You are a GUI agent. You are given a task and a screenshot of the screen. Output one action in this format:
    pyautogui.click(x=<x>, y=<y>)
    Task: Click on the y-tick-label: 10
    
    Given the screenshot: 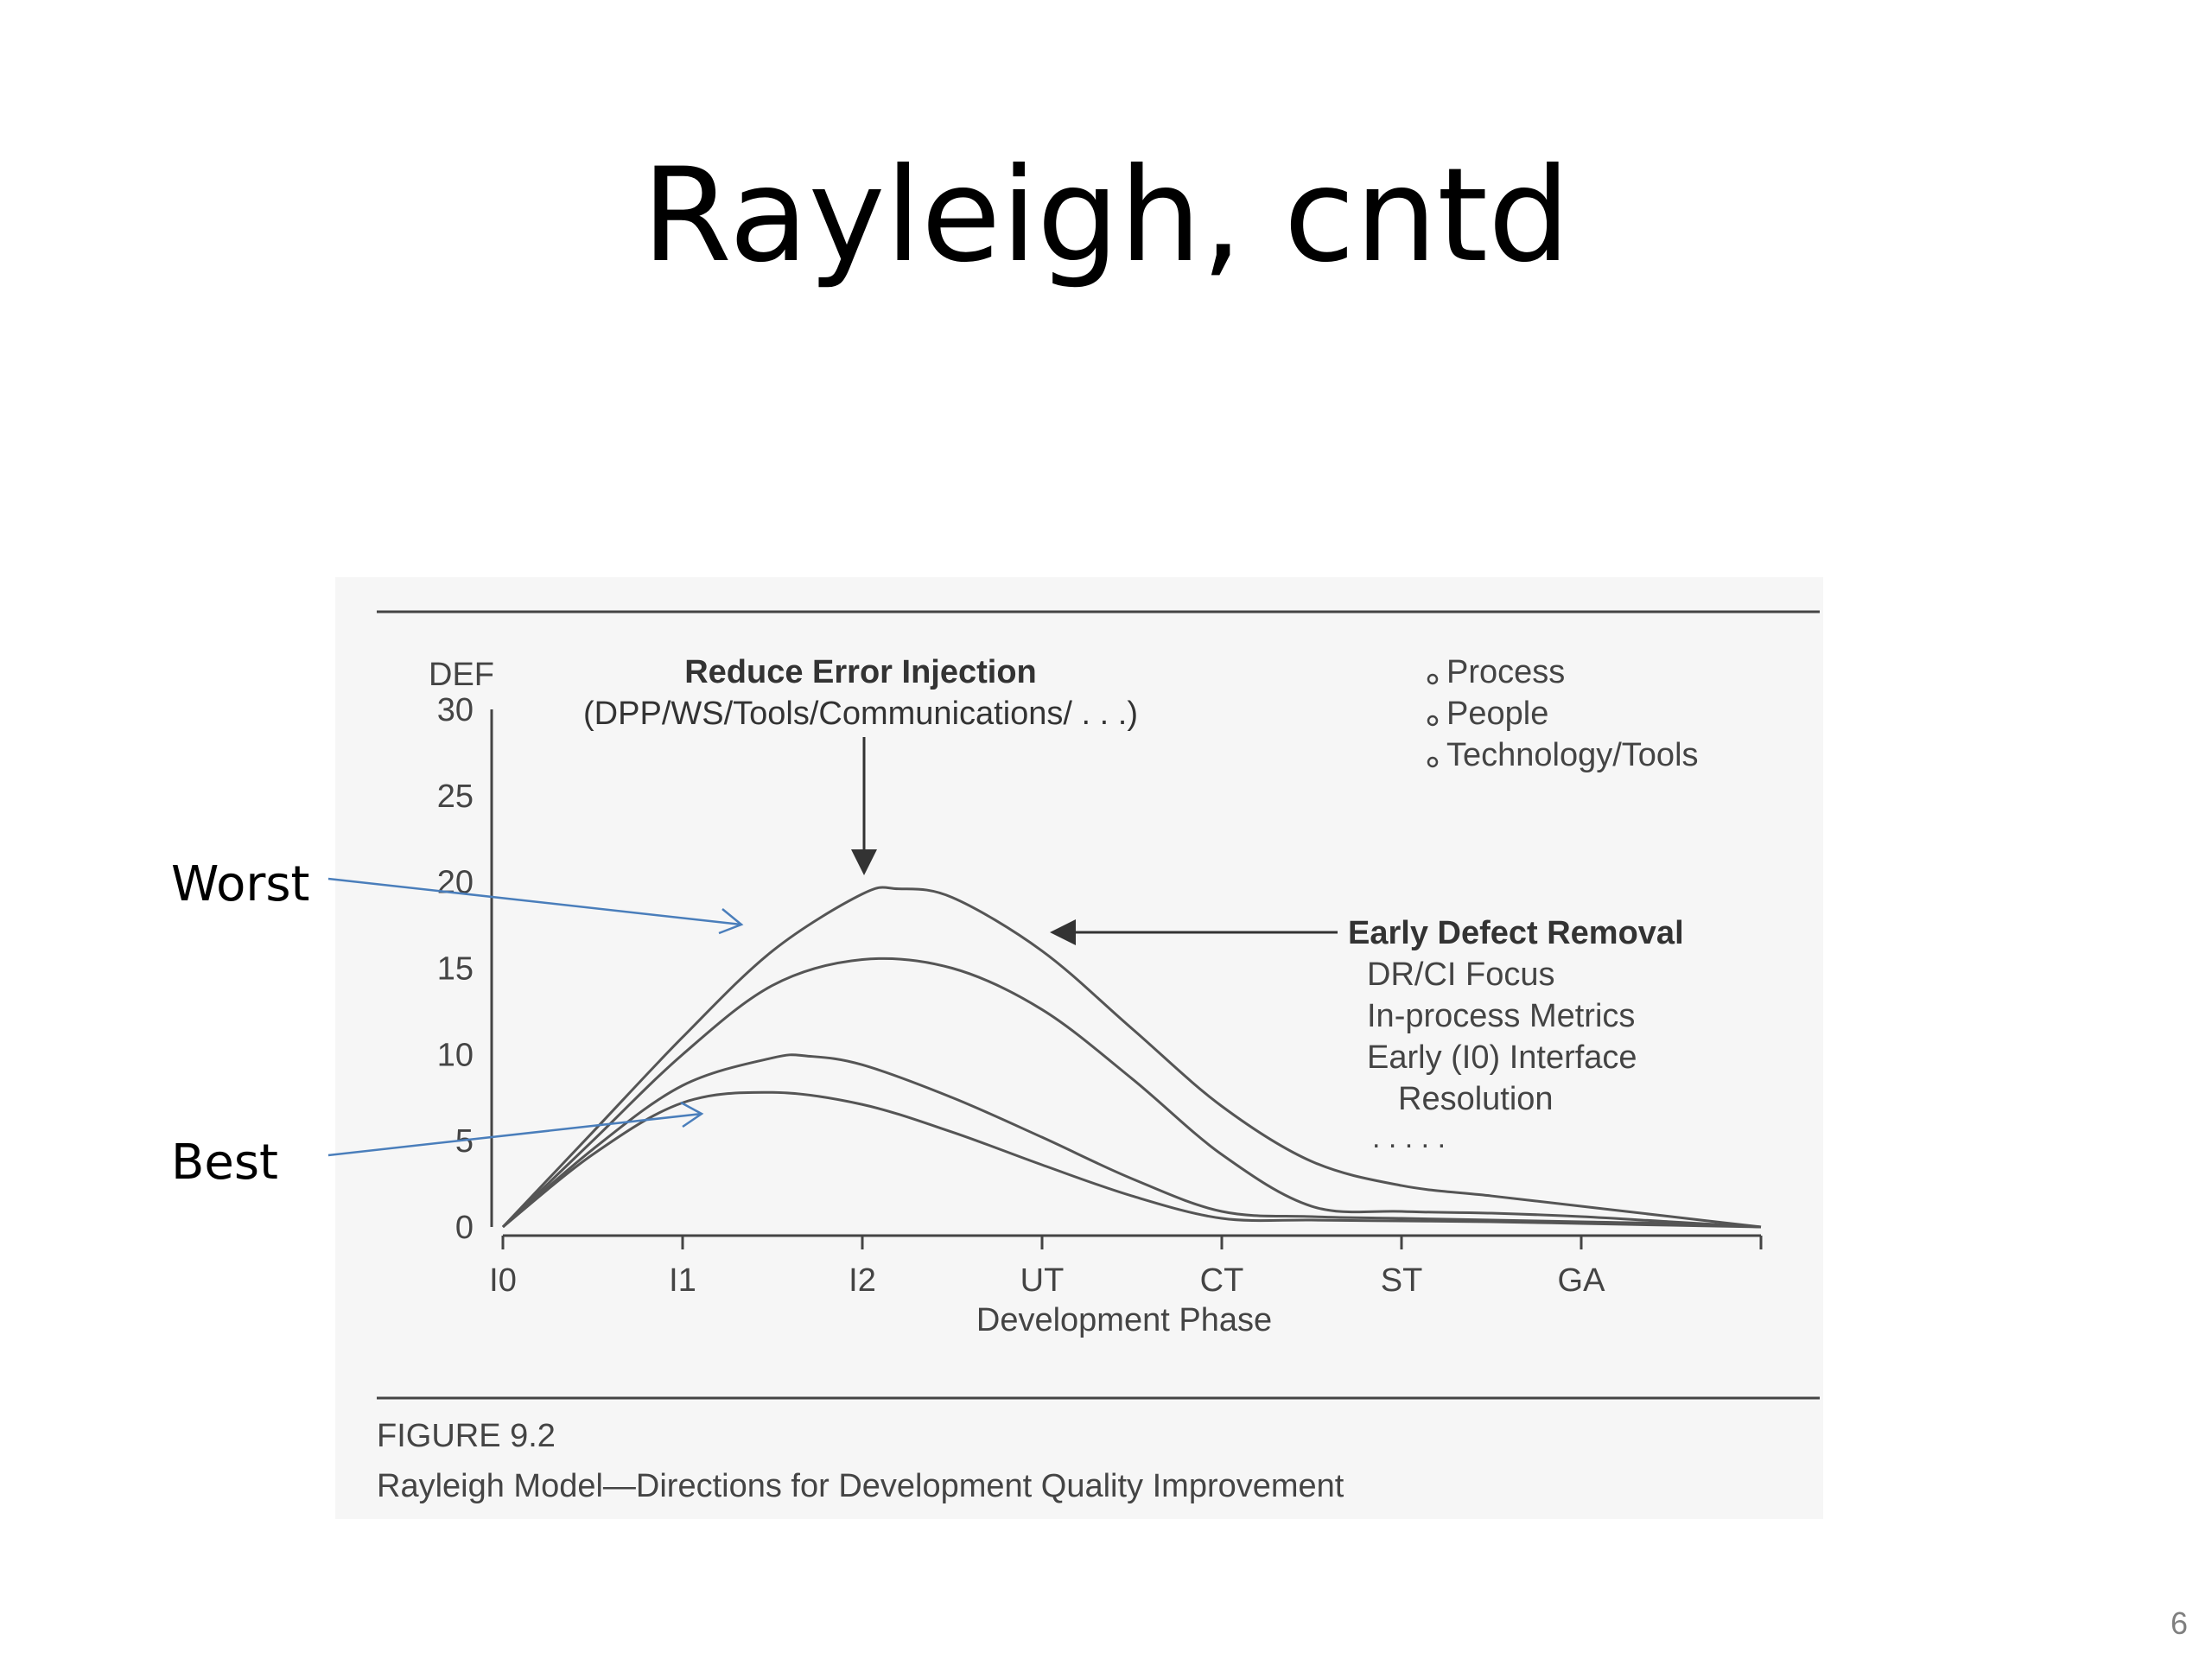 What is the action you would take?
    pyautogui.click(x=455, y=1055)
    